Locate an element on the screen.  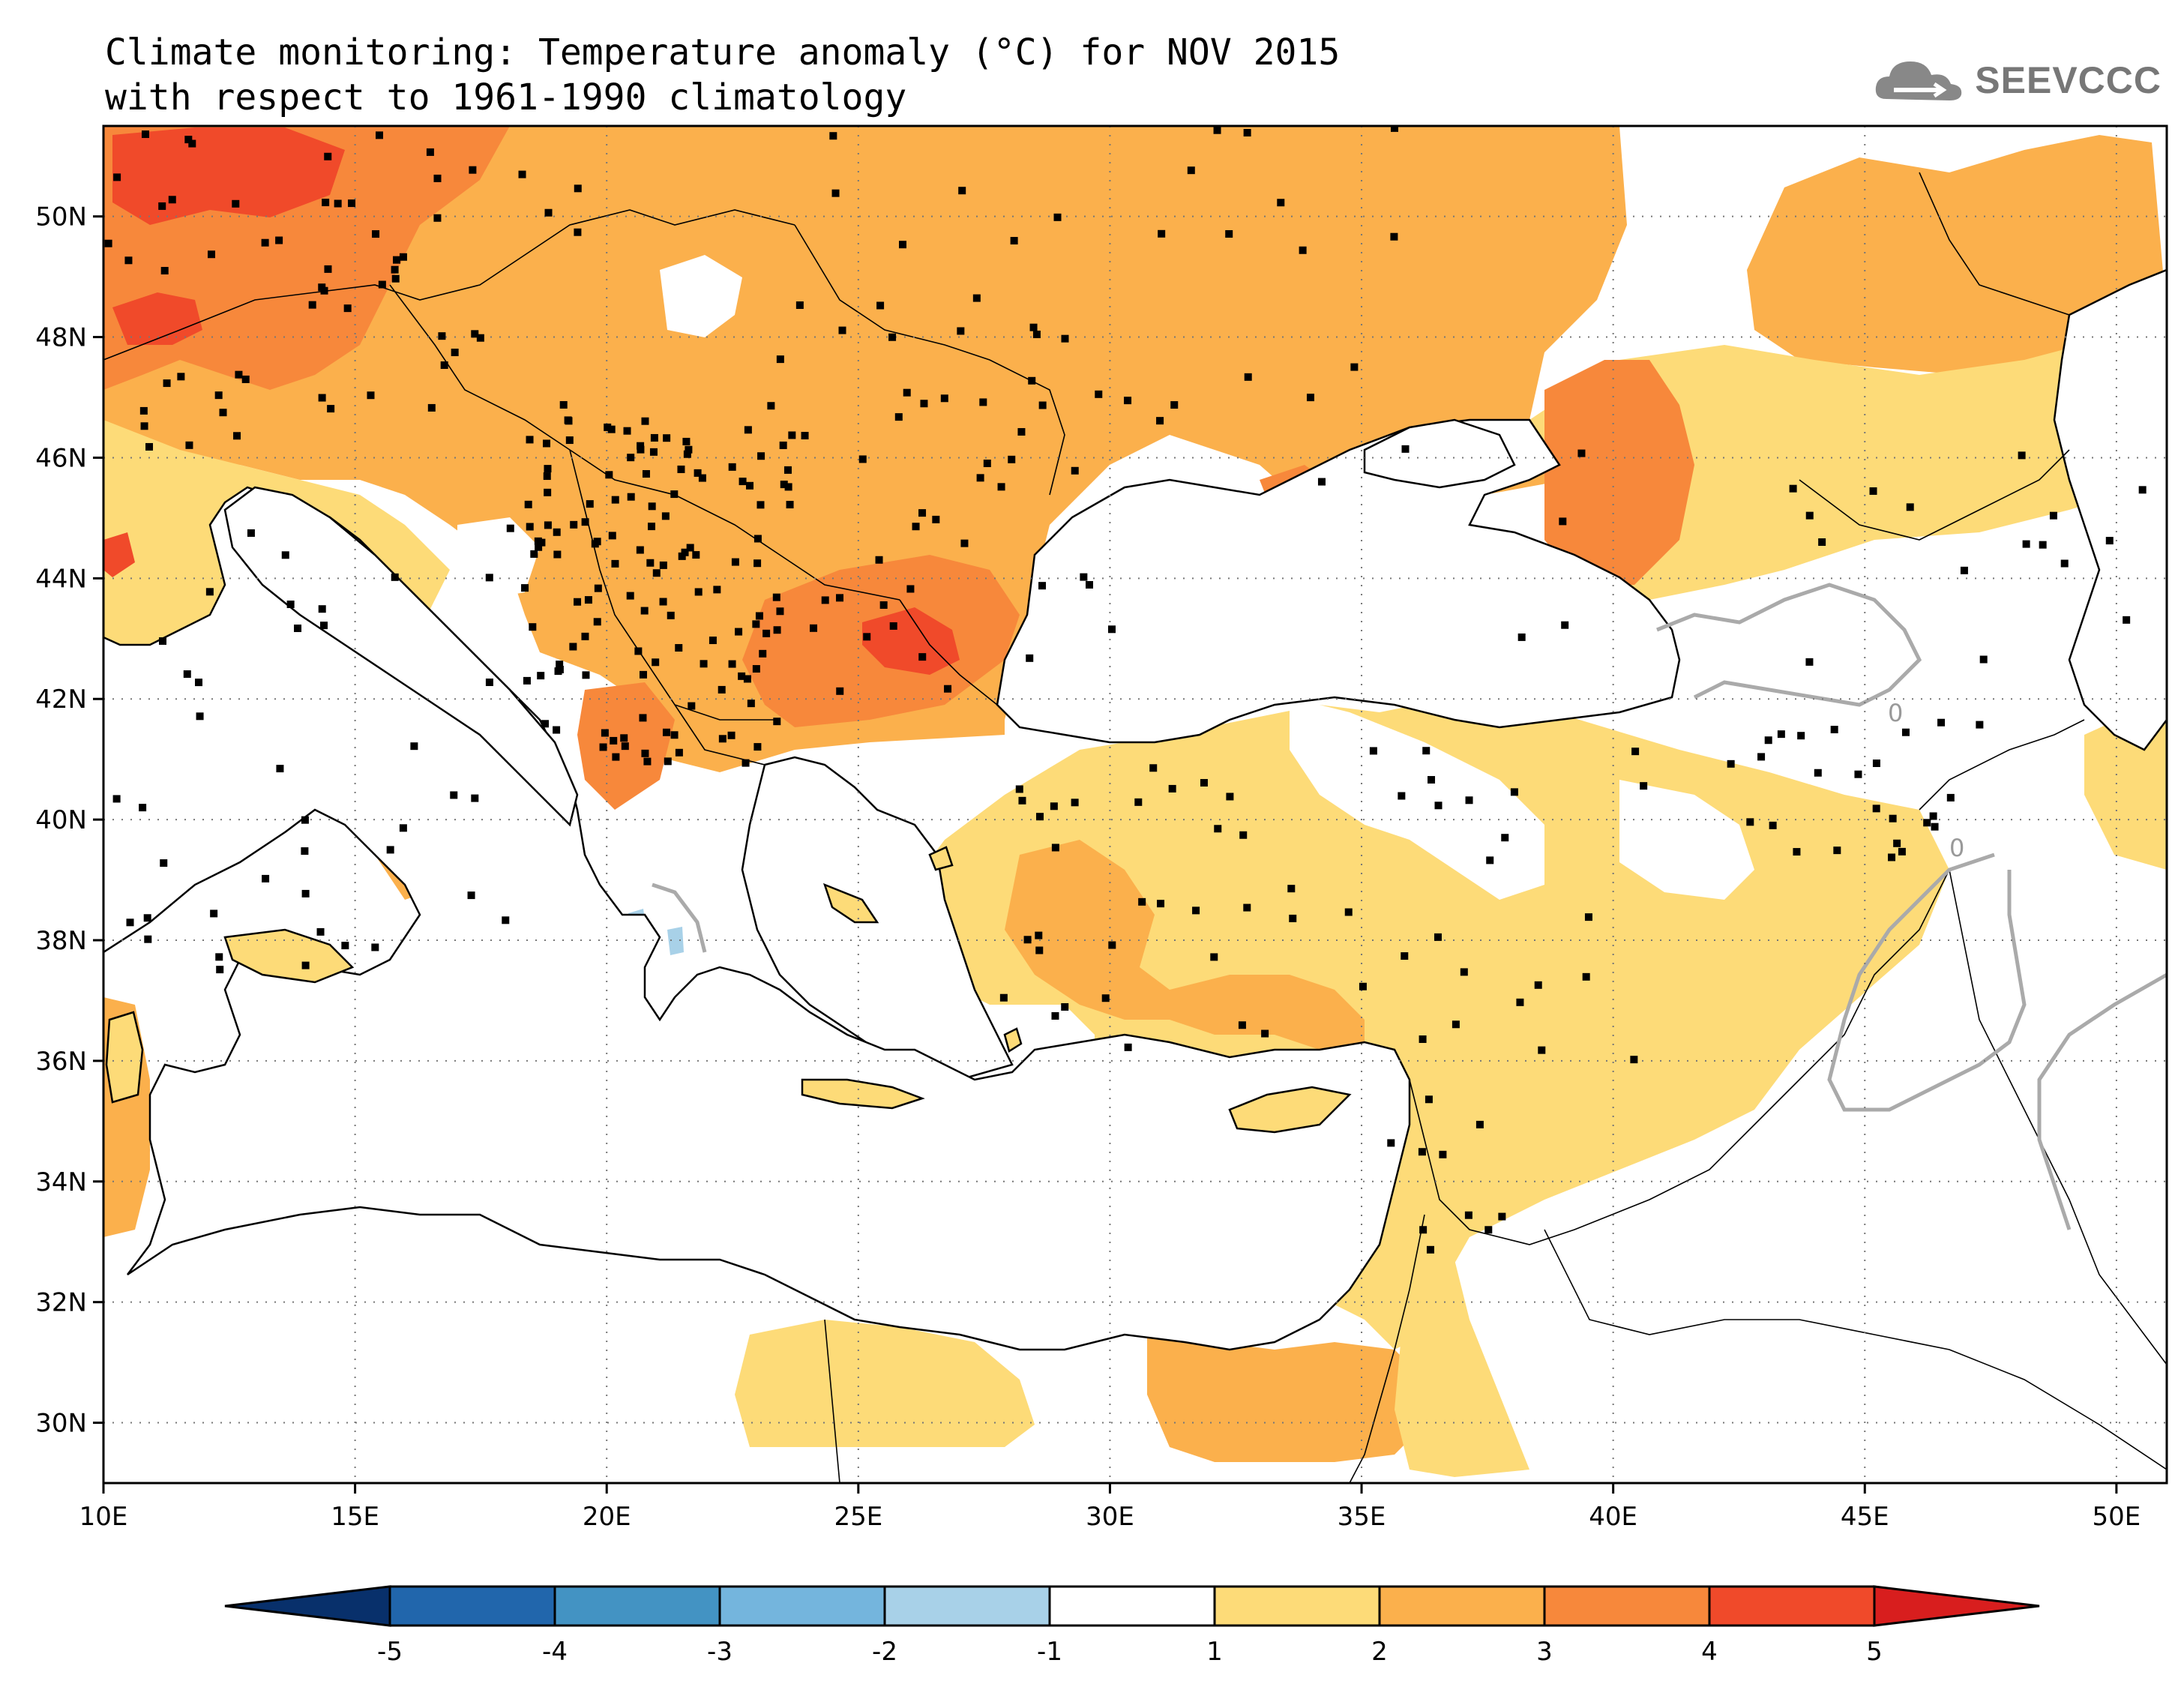
logo-text: SEEVCCC is located at coordinates (2068, 80).